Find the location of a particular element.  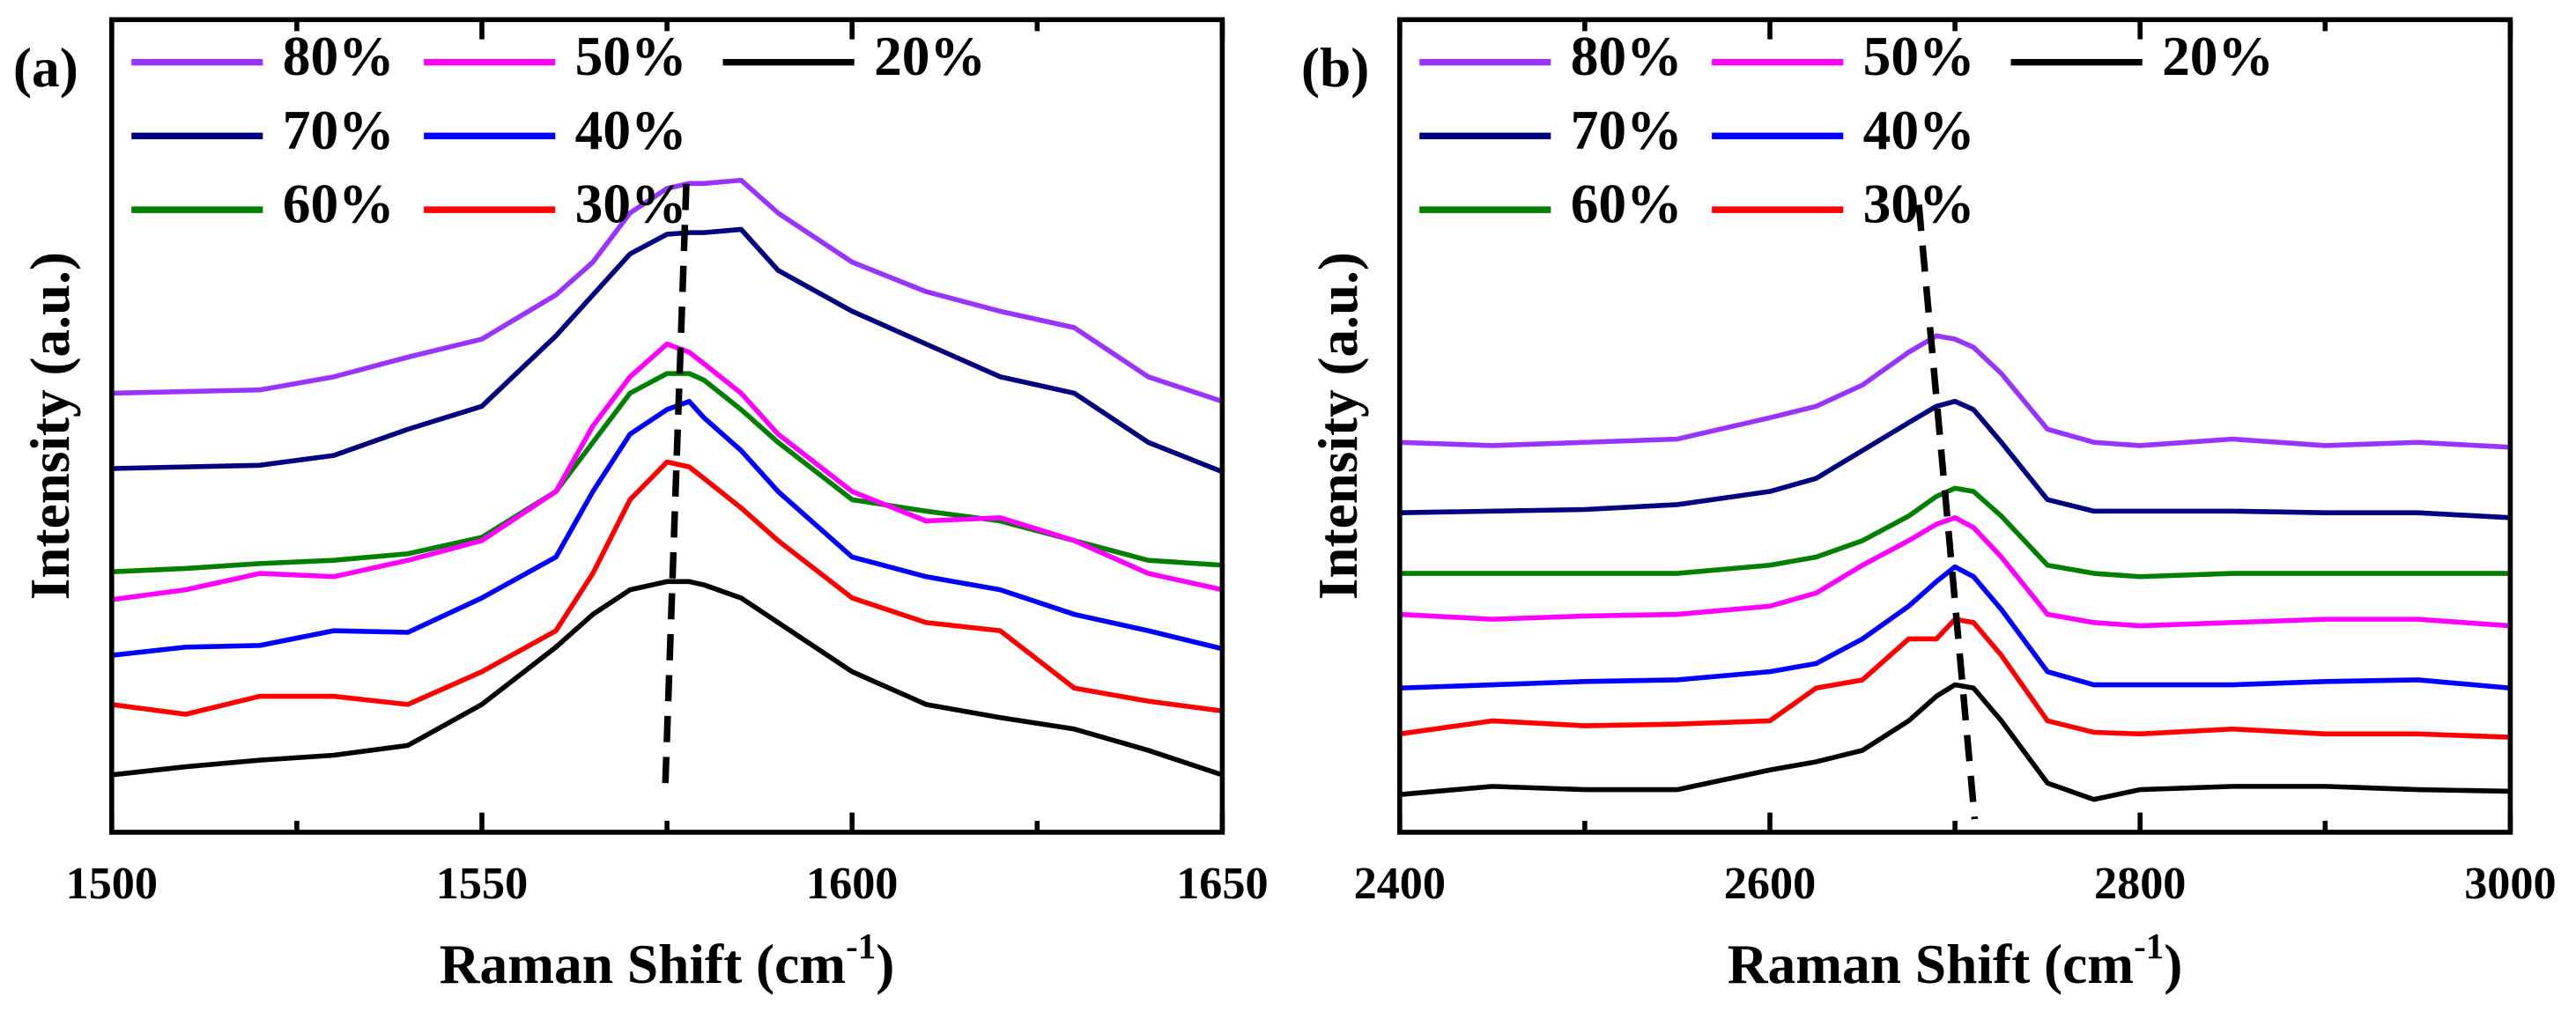

x-tick-label: 1500 is located at coordinates (112, 884).